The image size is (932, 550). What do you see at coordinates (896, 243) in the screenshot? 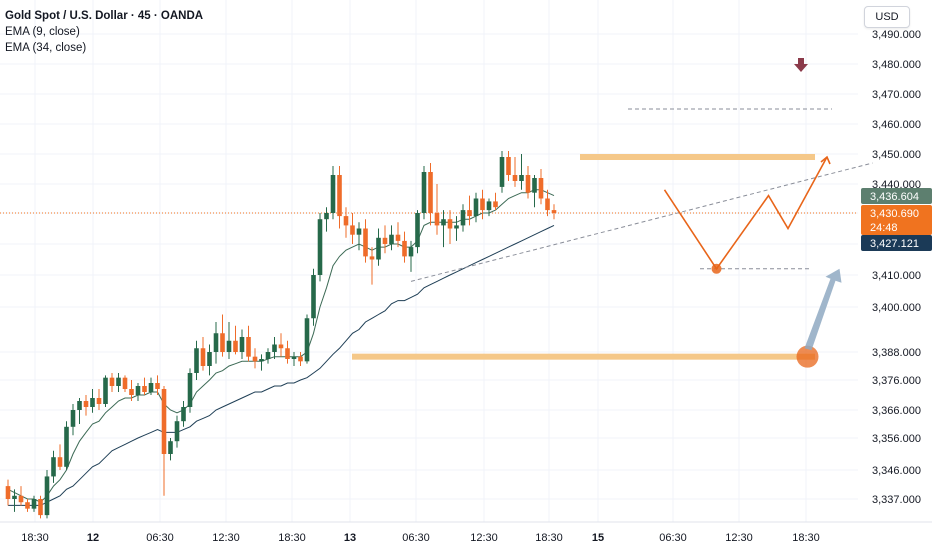
I see `price-label-ema34` at bounding box center [896, 243].